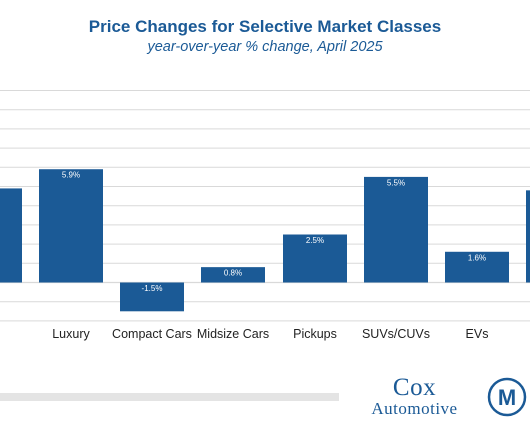  I want to click on logo-line-2: Automotive, so click(414, 408).